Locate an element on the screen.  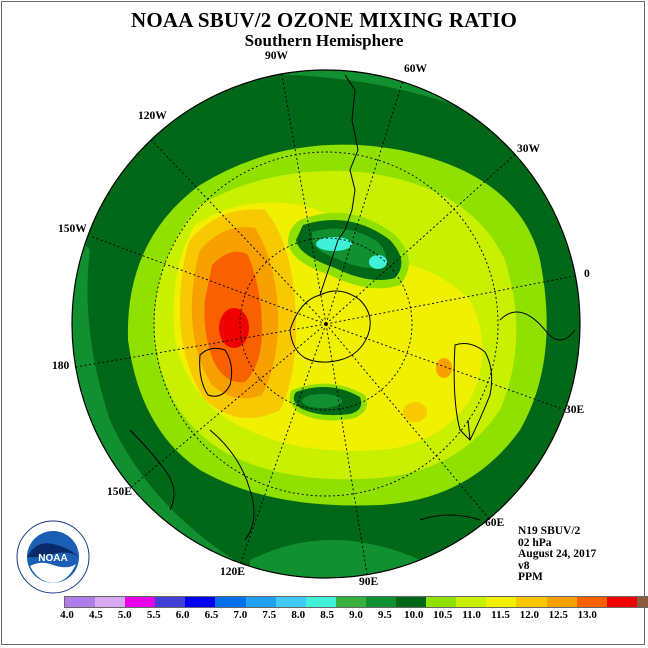
info-satellite: N19 SBUV/2 is located at coordinates (549, 531).